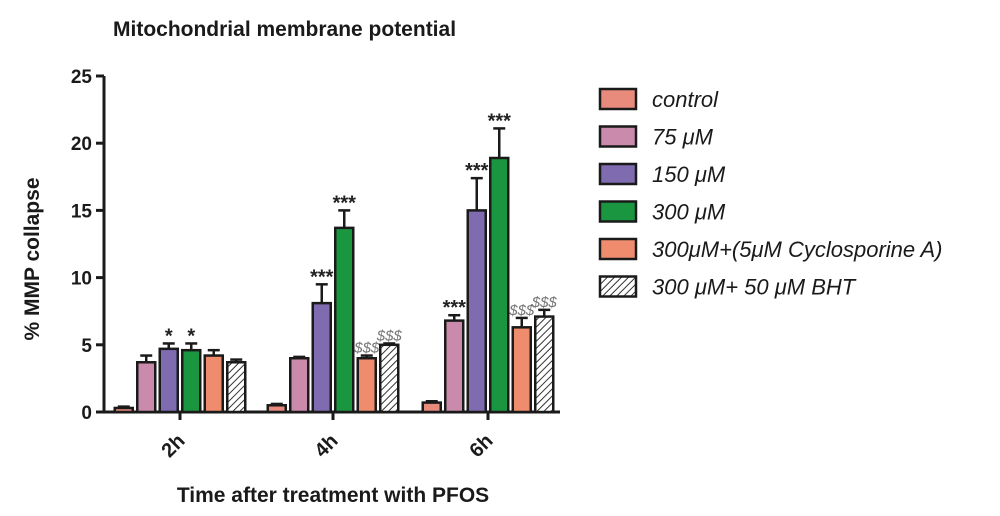 The width and height of the screenshot is (1000, 516). I want to click on y-tick-label: 15, so click(82, 211).